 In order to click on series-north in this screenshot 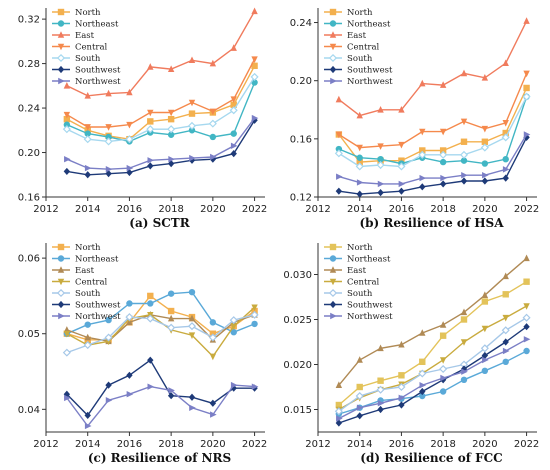, I will do `click(432, 343)`.